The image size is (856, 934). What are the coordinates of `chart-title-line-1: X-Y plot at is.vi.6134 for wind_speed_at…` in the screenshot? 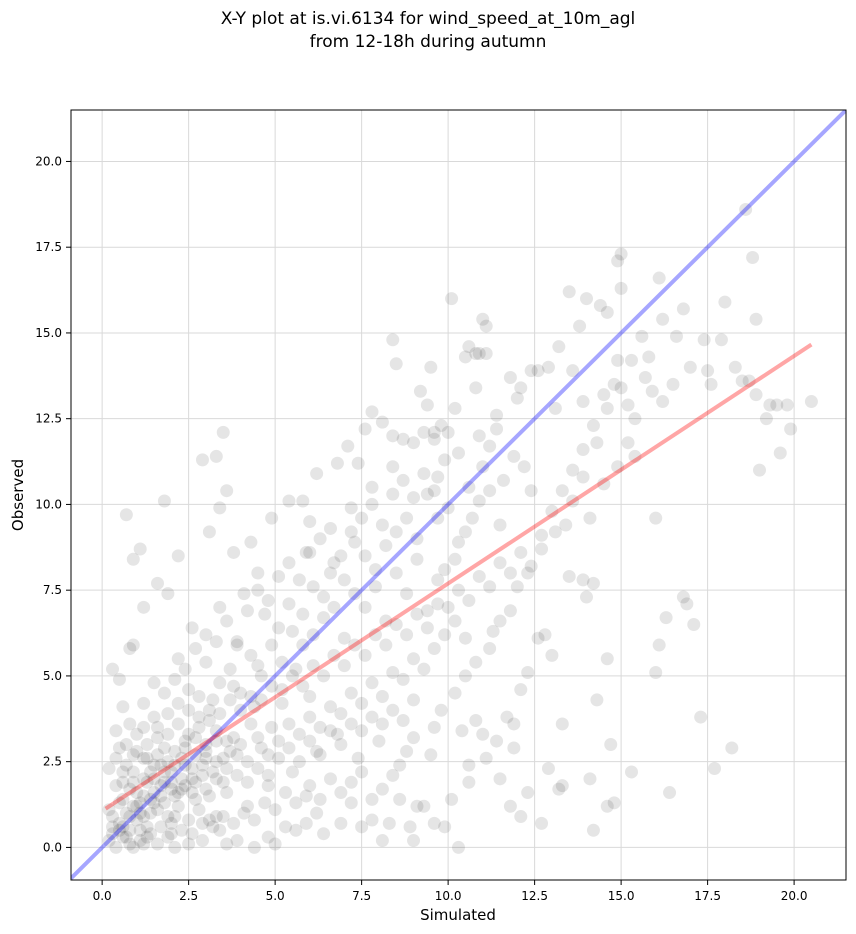 It's located at (428, 19).